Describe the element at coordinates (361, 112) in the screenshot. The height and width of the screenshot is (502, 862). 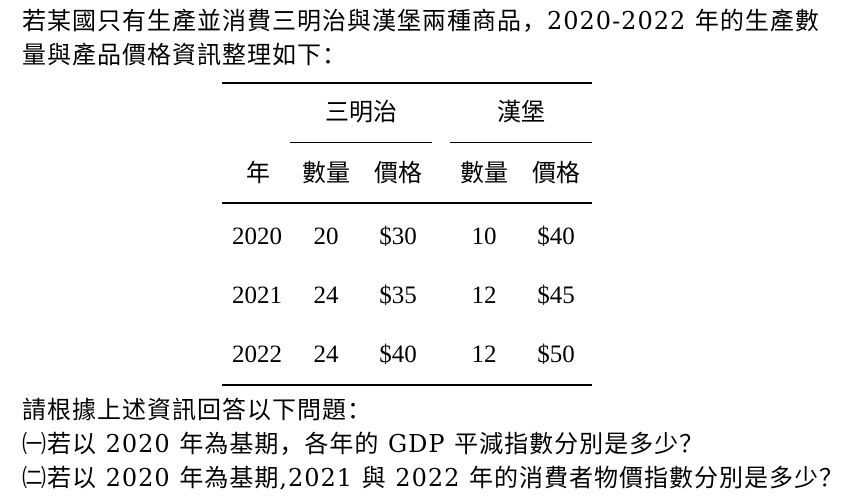
I see `group-header-sandwich: 三明治` at that location.